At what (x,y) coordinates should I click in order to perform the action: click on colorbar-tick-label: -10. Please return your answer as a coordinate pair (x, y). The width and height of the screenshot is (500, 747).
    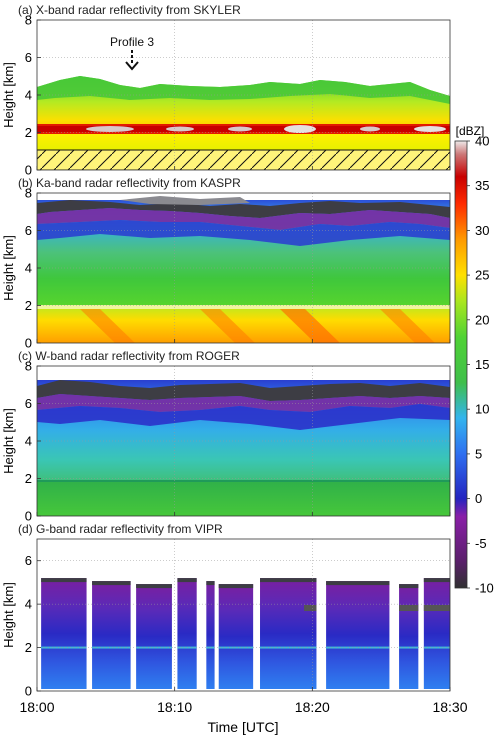
    Looking at the image, I should click on (484, 588).